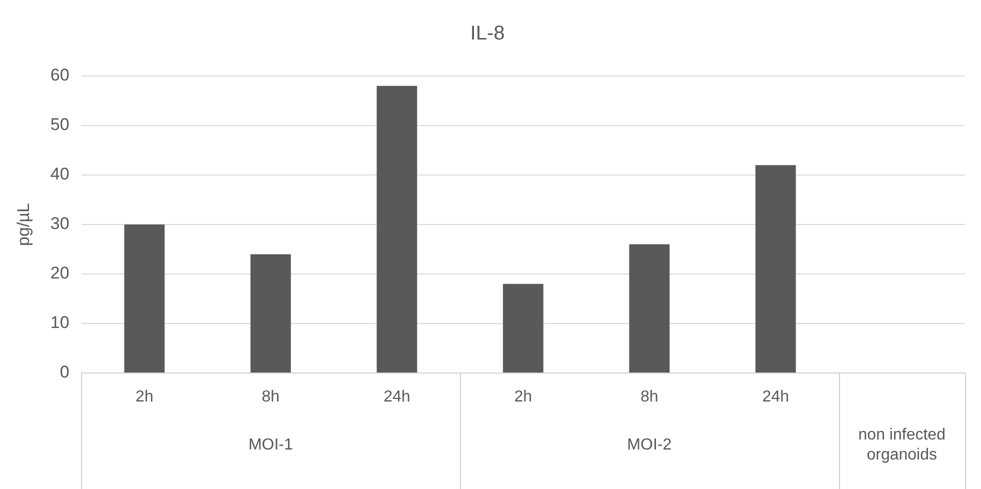 This screenshot has height=489, width=981. Describe the element at coordinates (65, 372) in the screenshot. I see `y-tick-label: 0` at that location.